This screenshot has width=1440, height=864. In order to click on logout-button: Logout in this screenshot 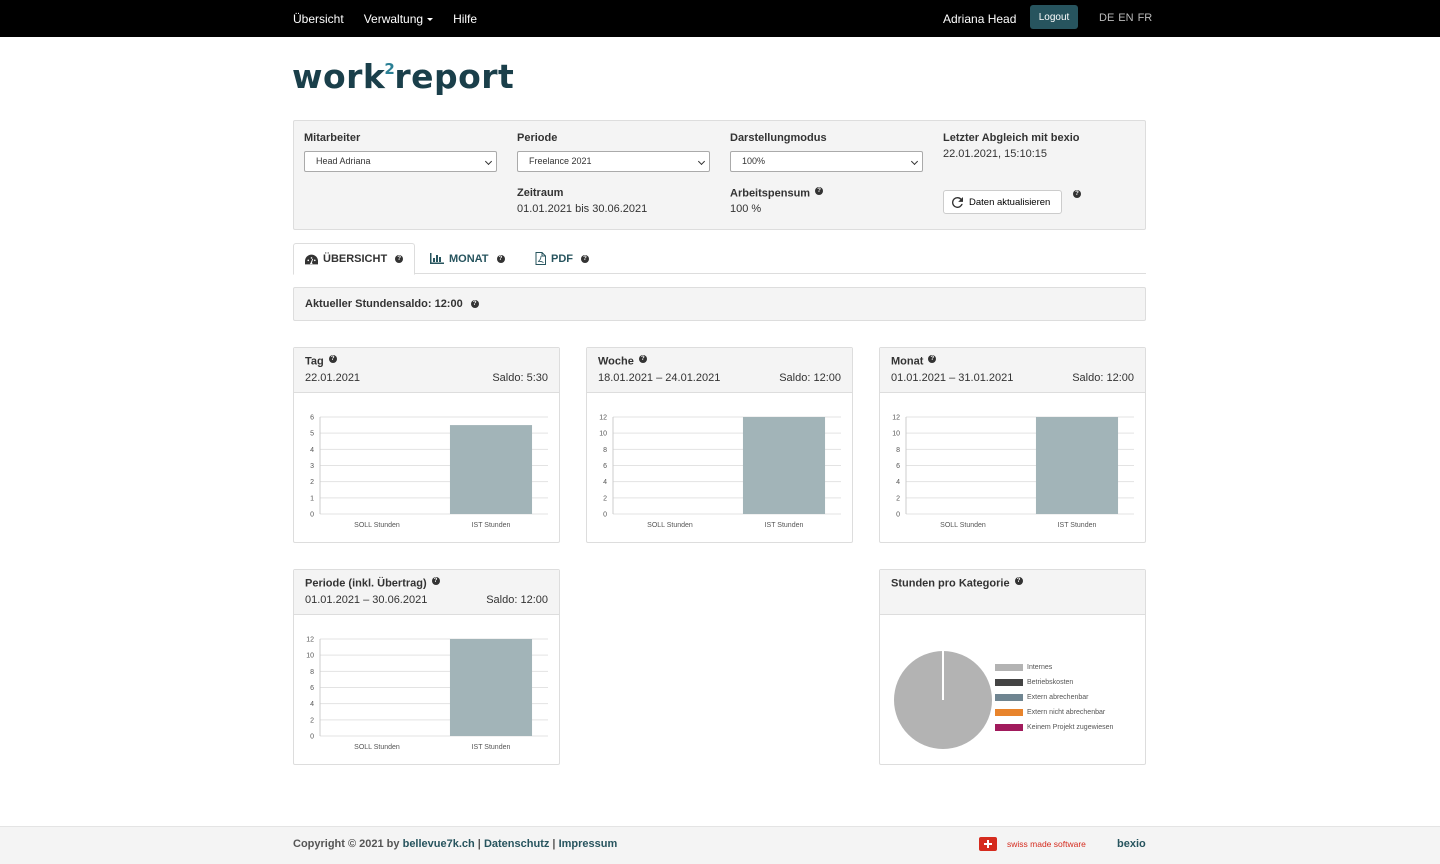, I will do `click(1054, 17)`.